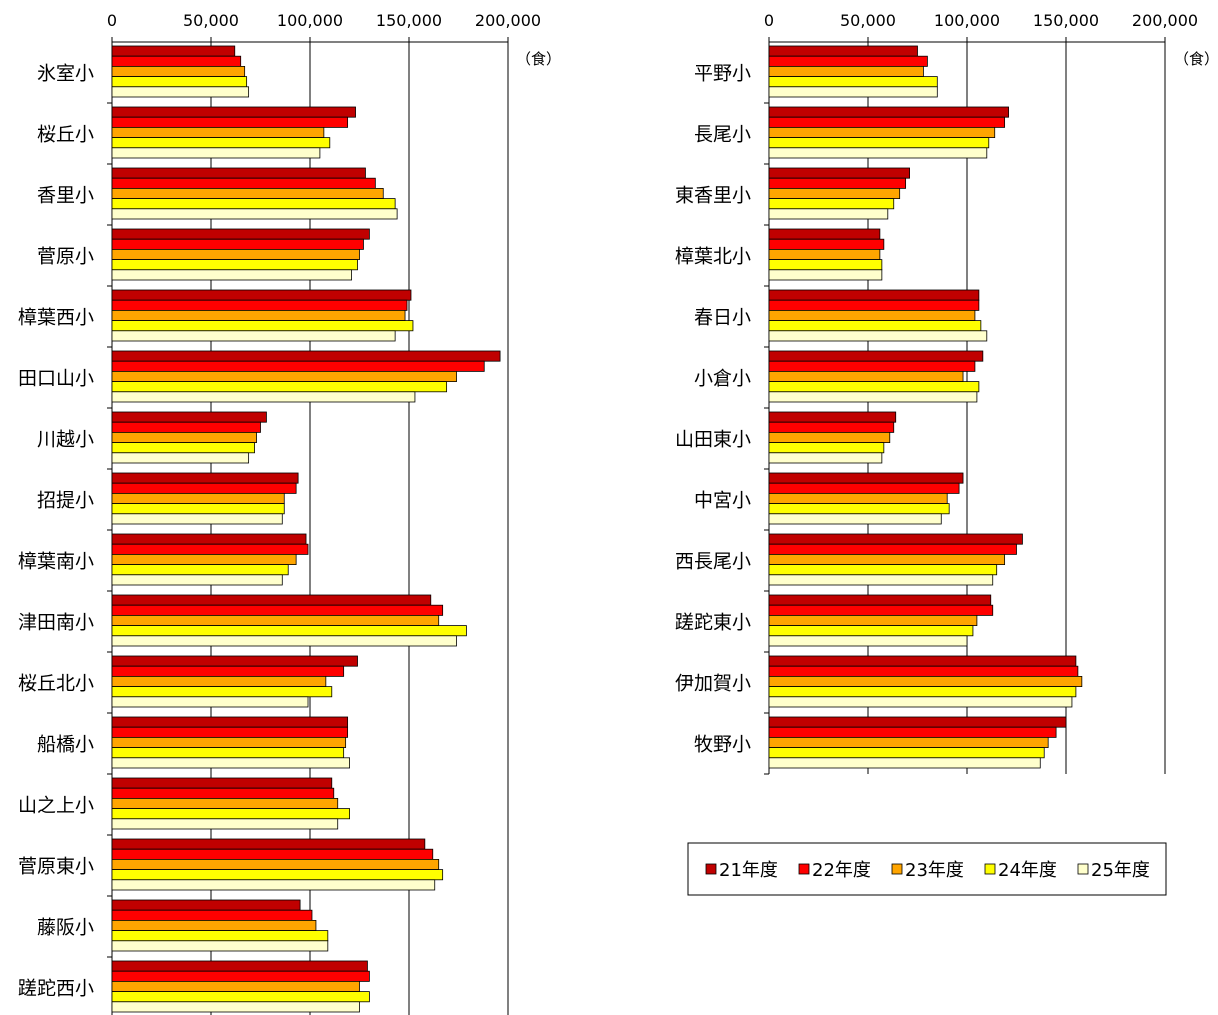 The image size is (1218, 1015). Describe the element at coordinates (65, 440) in the screenshot. I see `category-label: 川越小` at that location.